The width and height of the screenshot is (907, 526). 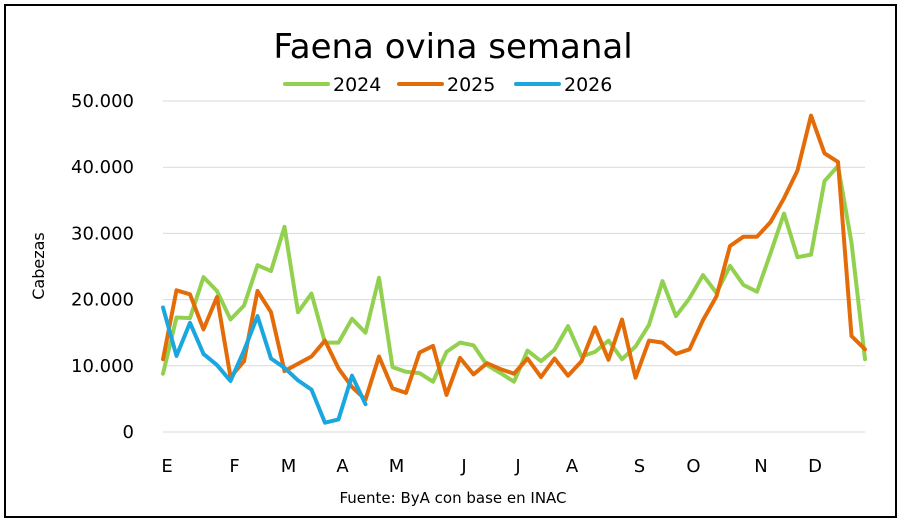 What do you see at coordinates (452, 498) in the screenshot?
I see `source-note: Fuente: ByA con base en INAC` at bounding box center [452, 498].